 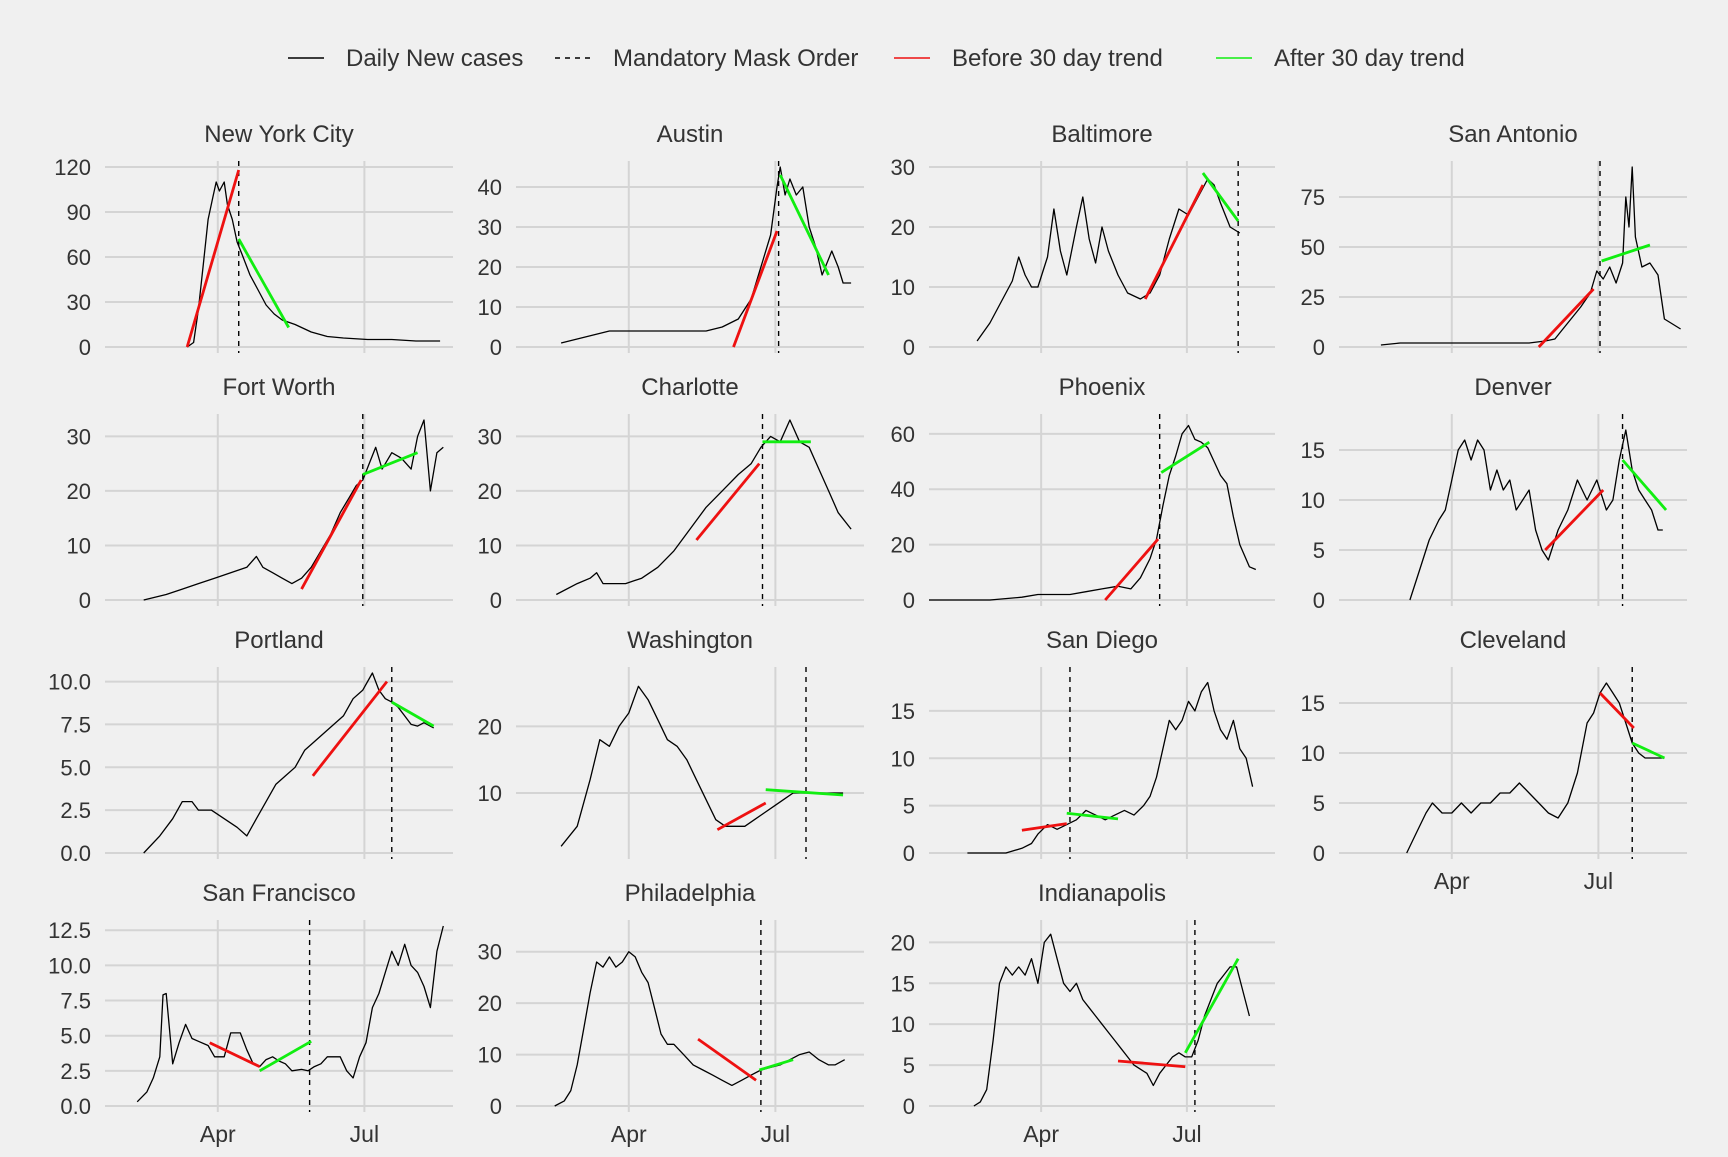 I want to click on x-tick-label: Apr, so click(x=1452, y=881).